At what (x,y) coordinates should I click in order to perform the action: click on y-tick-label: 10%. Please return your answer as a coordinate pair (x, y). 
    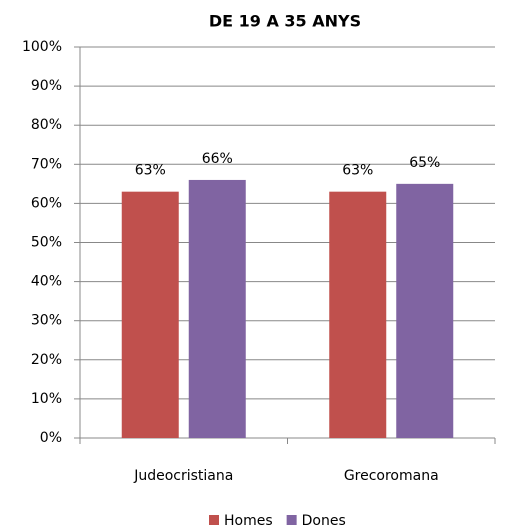
    Looking at the image, I should click on (46, 399).